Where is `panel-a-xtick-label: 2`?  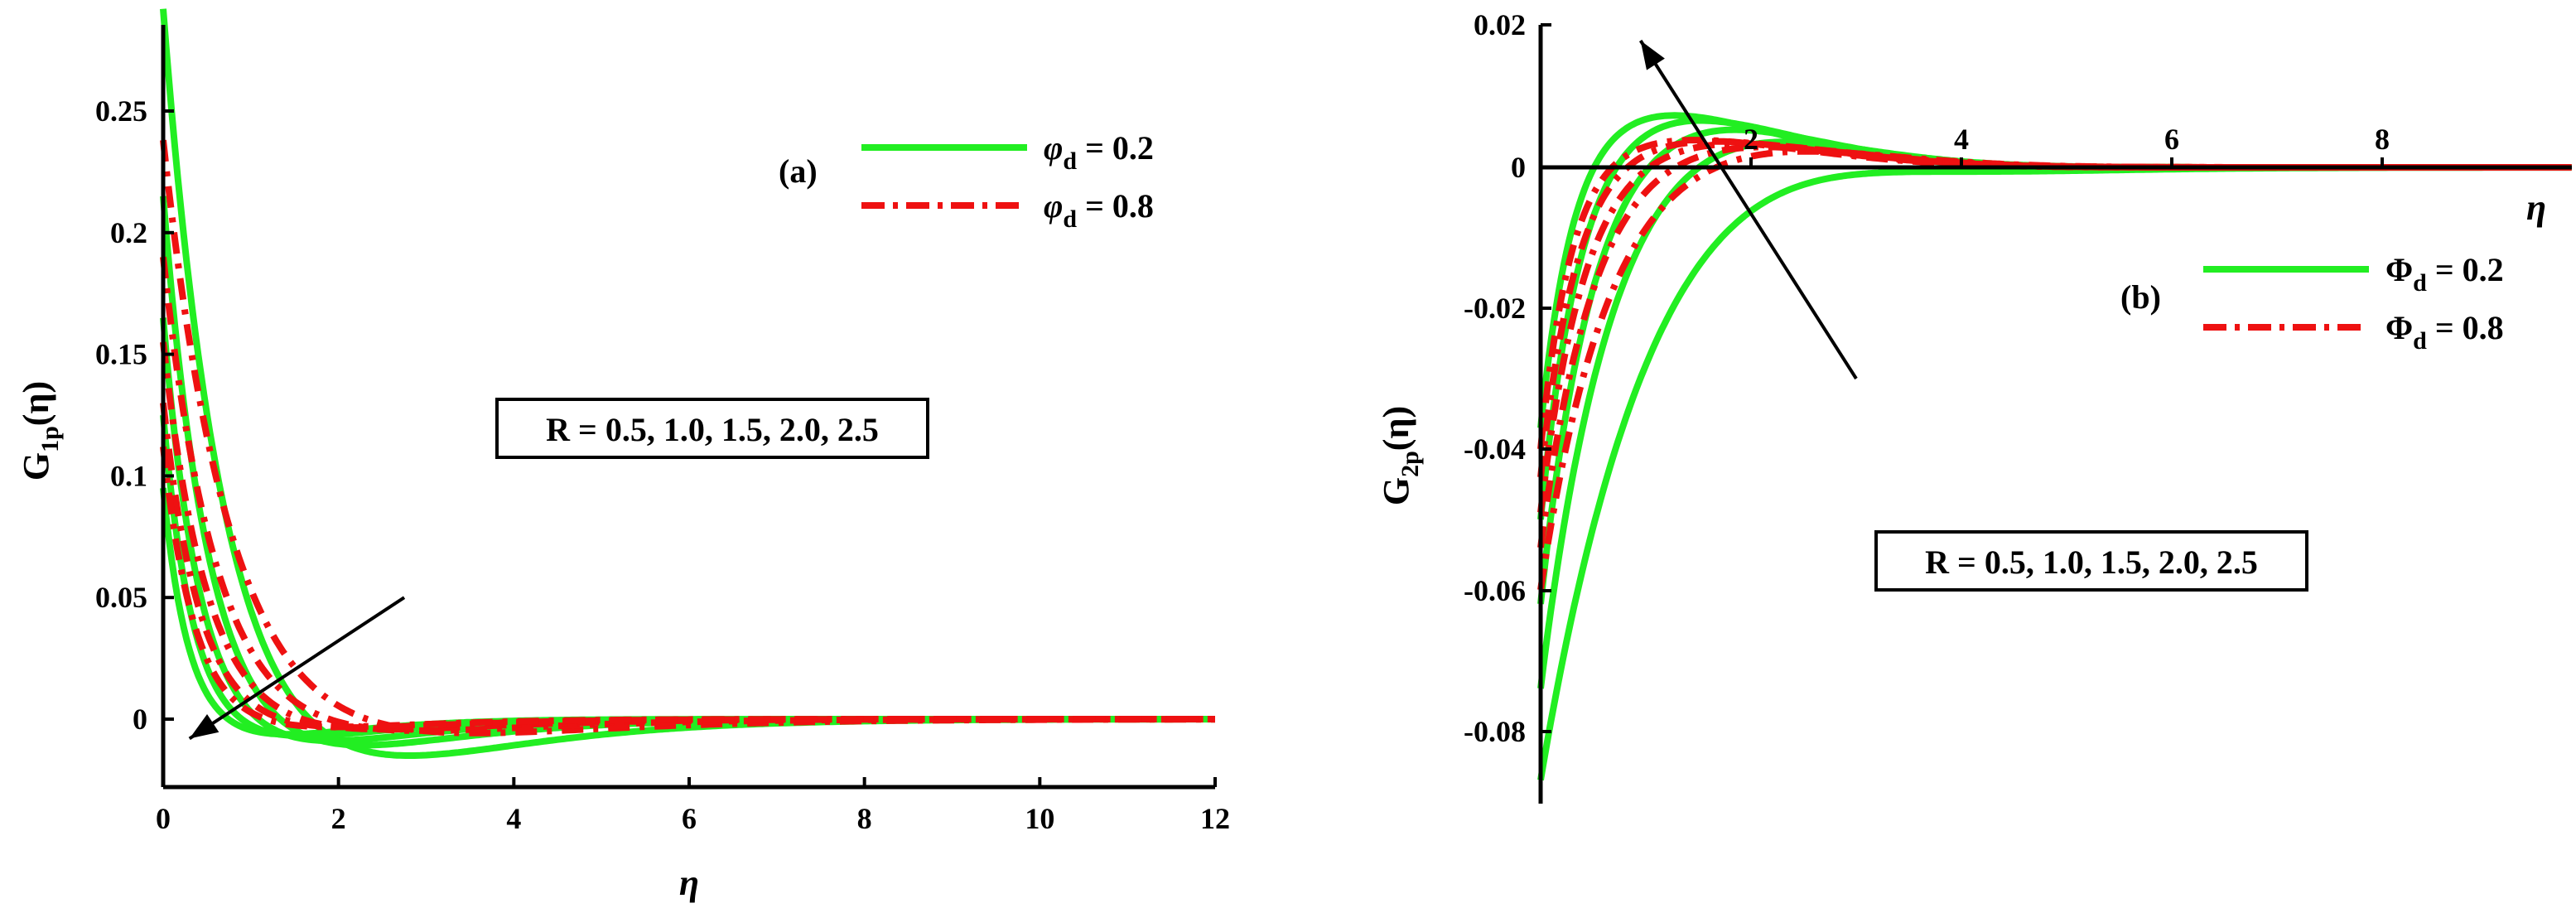 panel-a-xtick-label: 2 is located at coordinates (338, 819).